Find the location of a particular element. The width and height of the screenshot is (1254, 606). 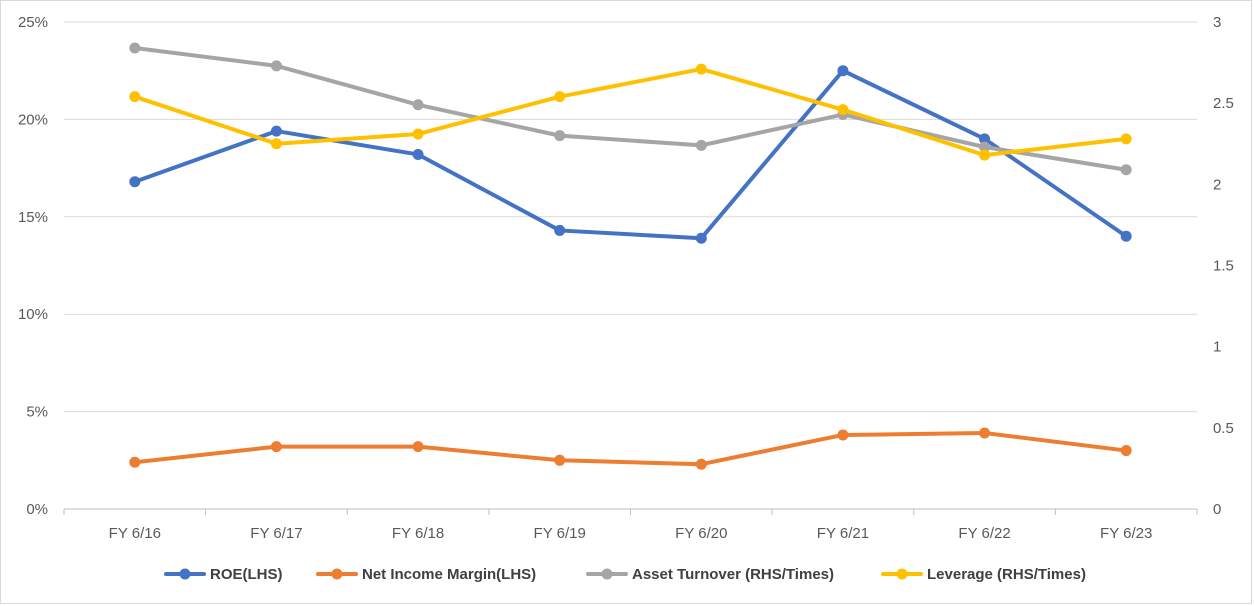

left-axis-tick-label: 0% is located at coordinates (37, 509).